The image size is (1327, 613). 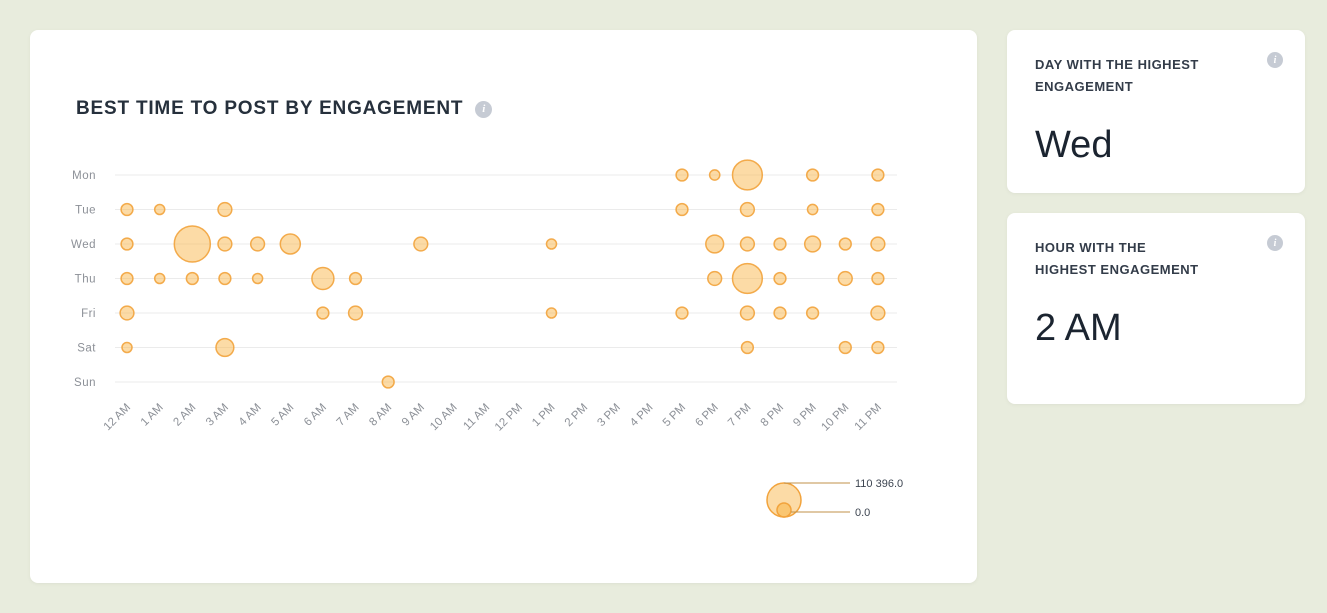 I want to click on x-axis-label: 7 AM, so click(x=348, y=415).